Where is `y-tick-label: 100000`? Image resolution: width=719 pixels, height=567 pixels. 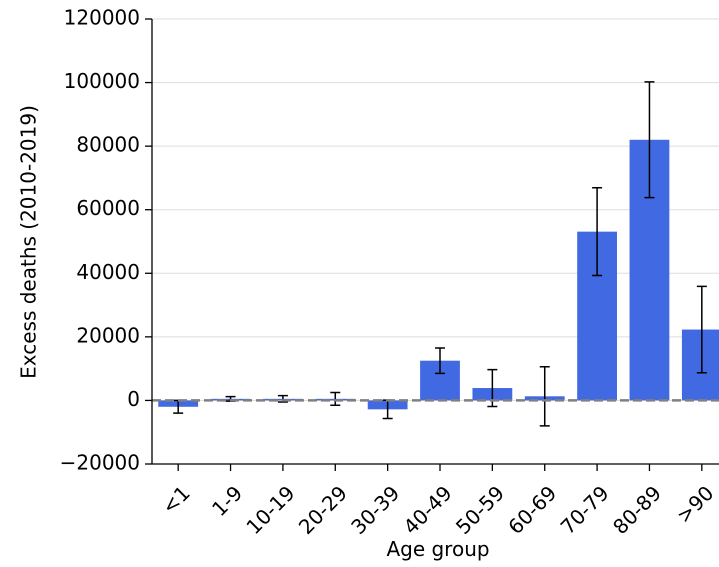
y-tick-label: 100000 is located at coordinates (102, 81).